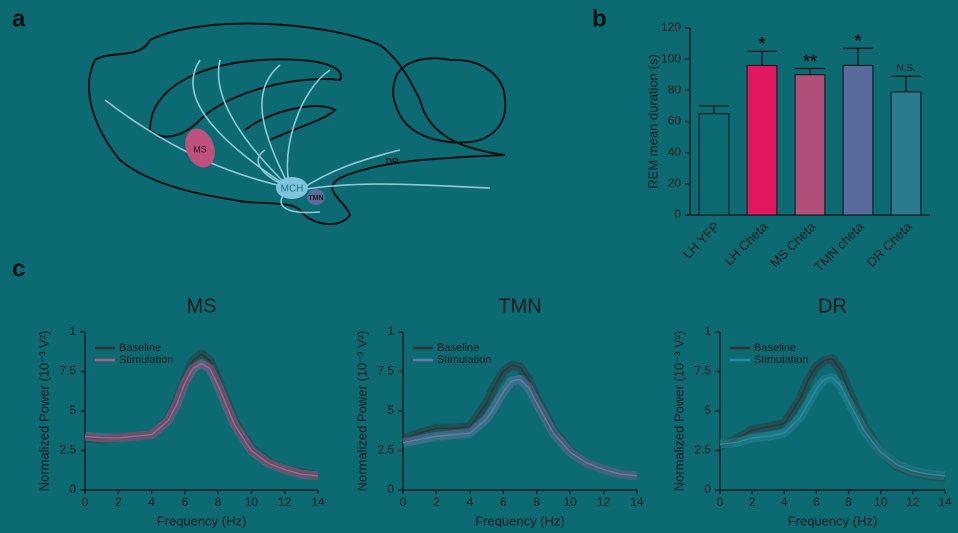 The image size is (958, 533). Describe the element at coordinates (810, 61) in the screenshot. I see `significance: **` at that location.